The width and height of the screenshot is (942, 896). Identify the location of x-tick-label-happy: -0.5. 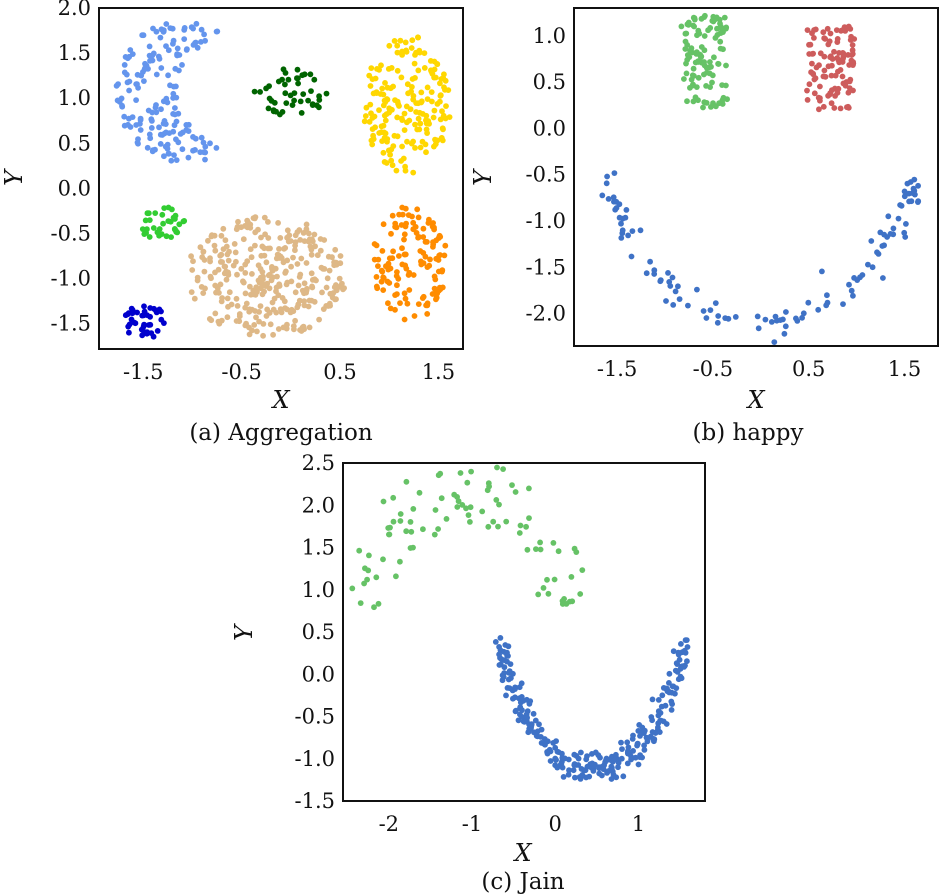
(713, 369).